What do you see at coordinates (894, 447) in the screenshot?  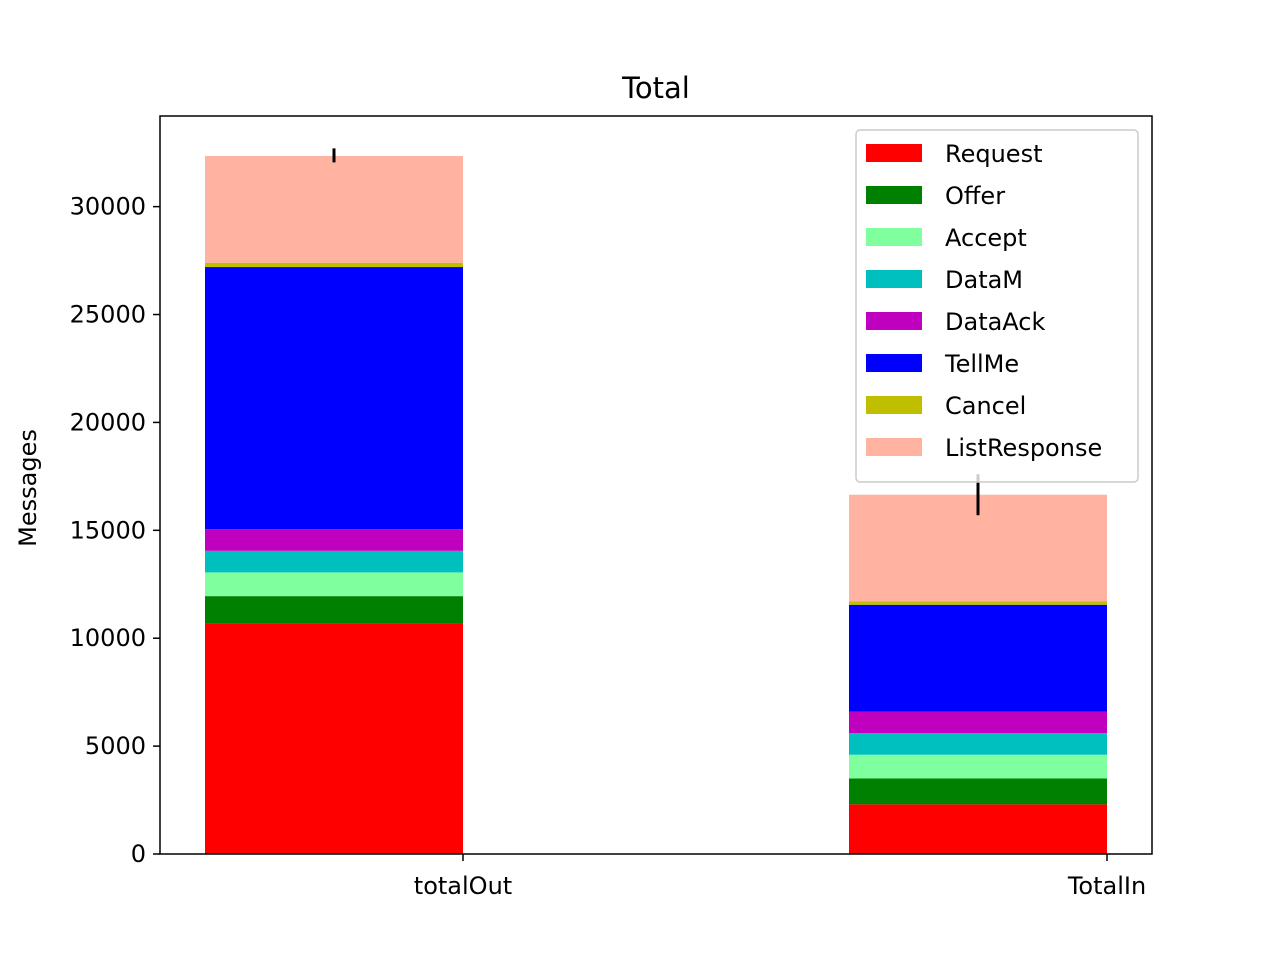 I see `legend-swatch-listresponse` at bounding box center [894, 447].